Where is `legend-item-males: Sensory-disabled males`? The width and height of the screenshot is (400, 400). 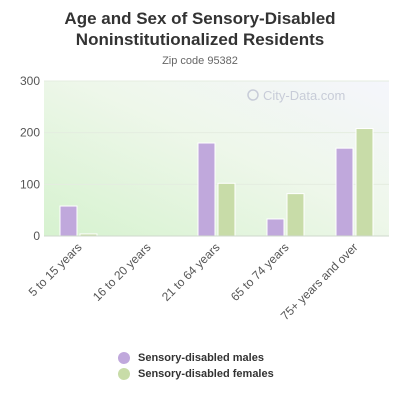
legend-item-males: Sensory-disabled males is located at coordinates (196, 358).